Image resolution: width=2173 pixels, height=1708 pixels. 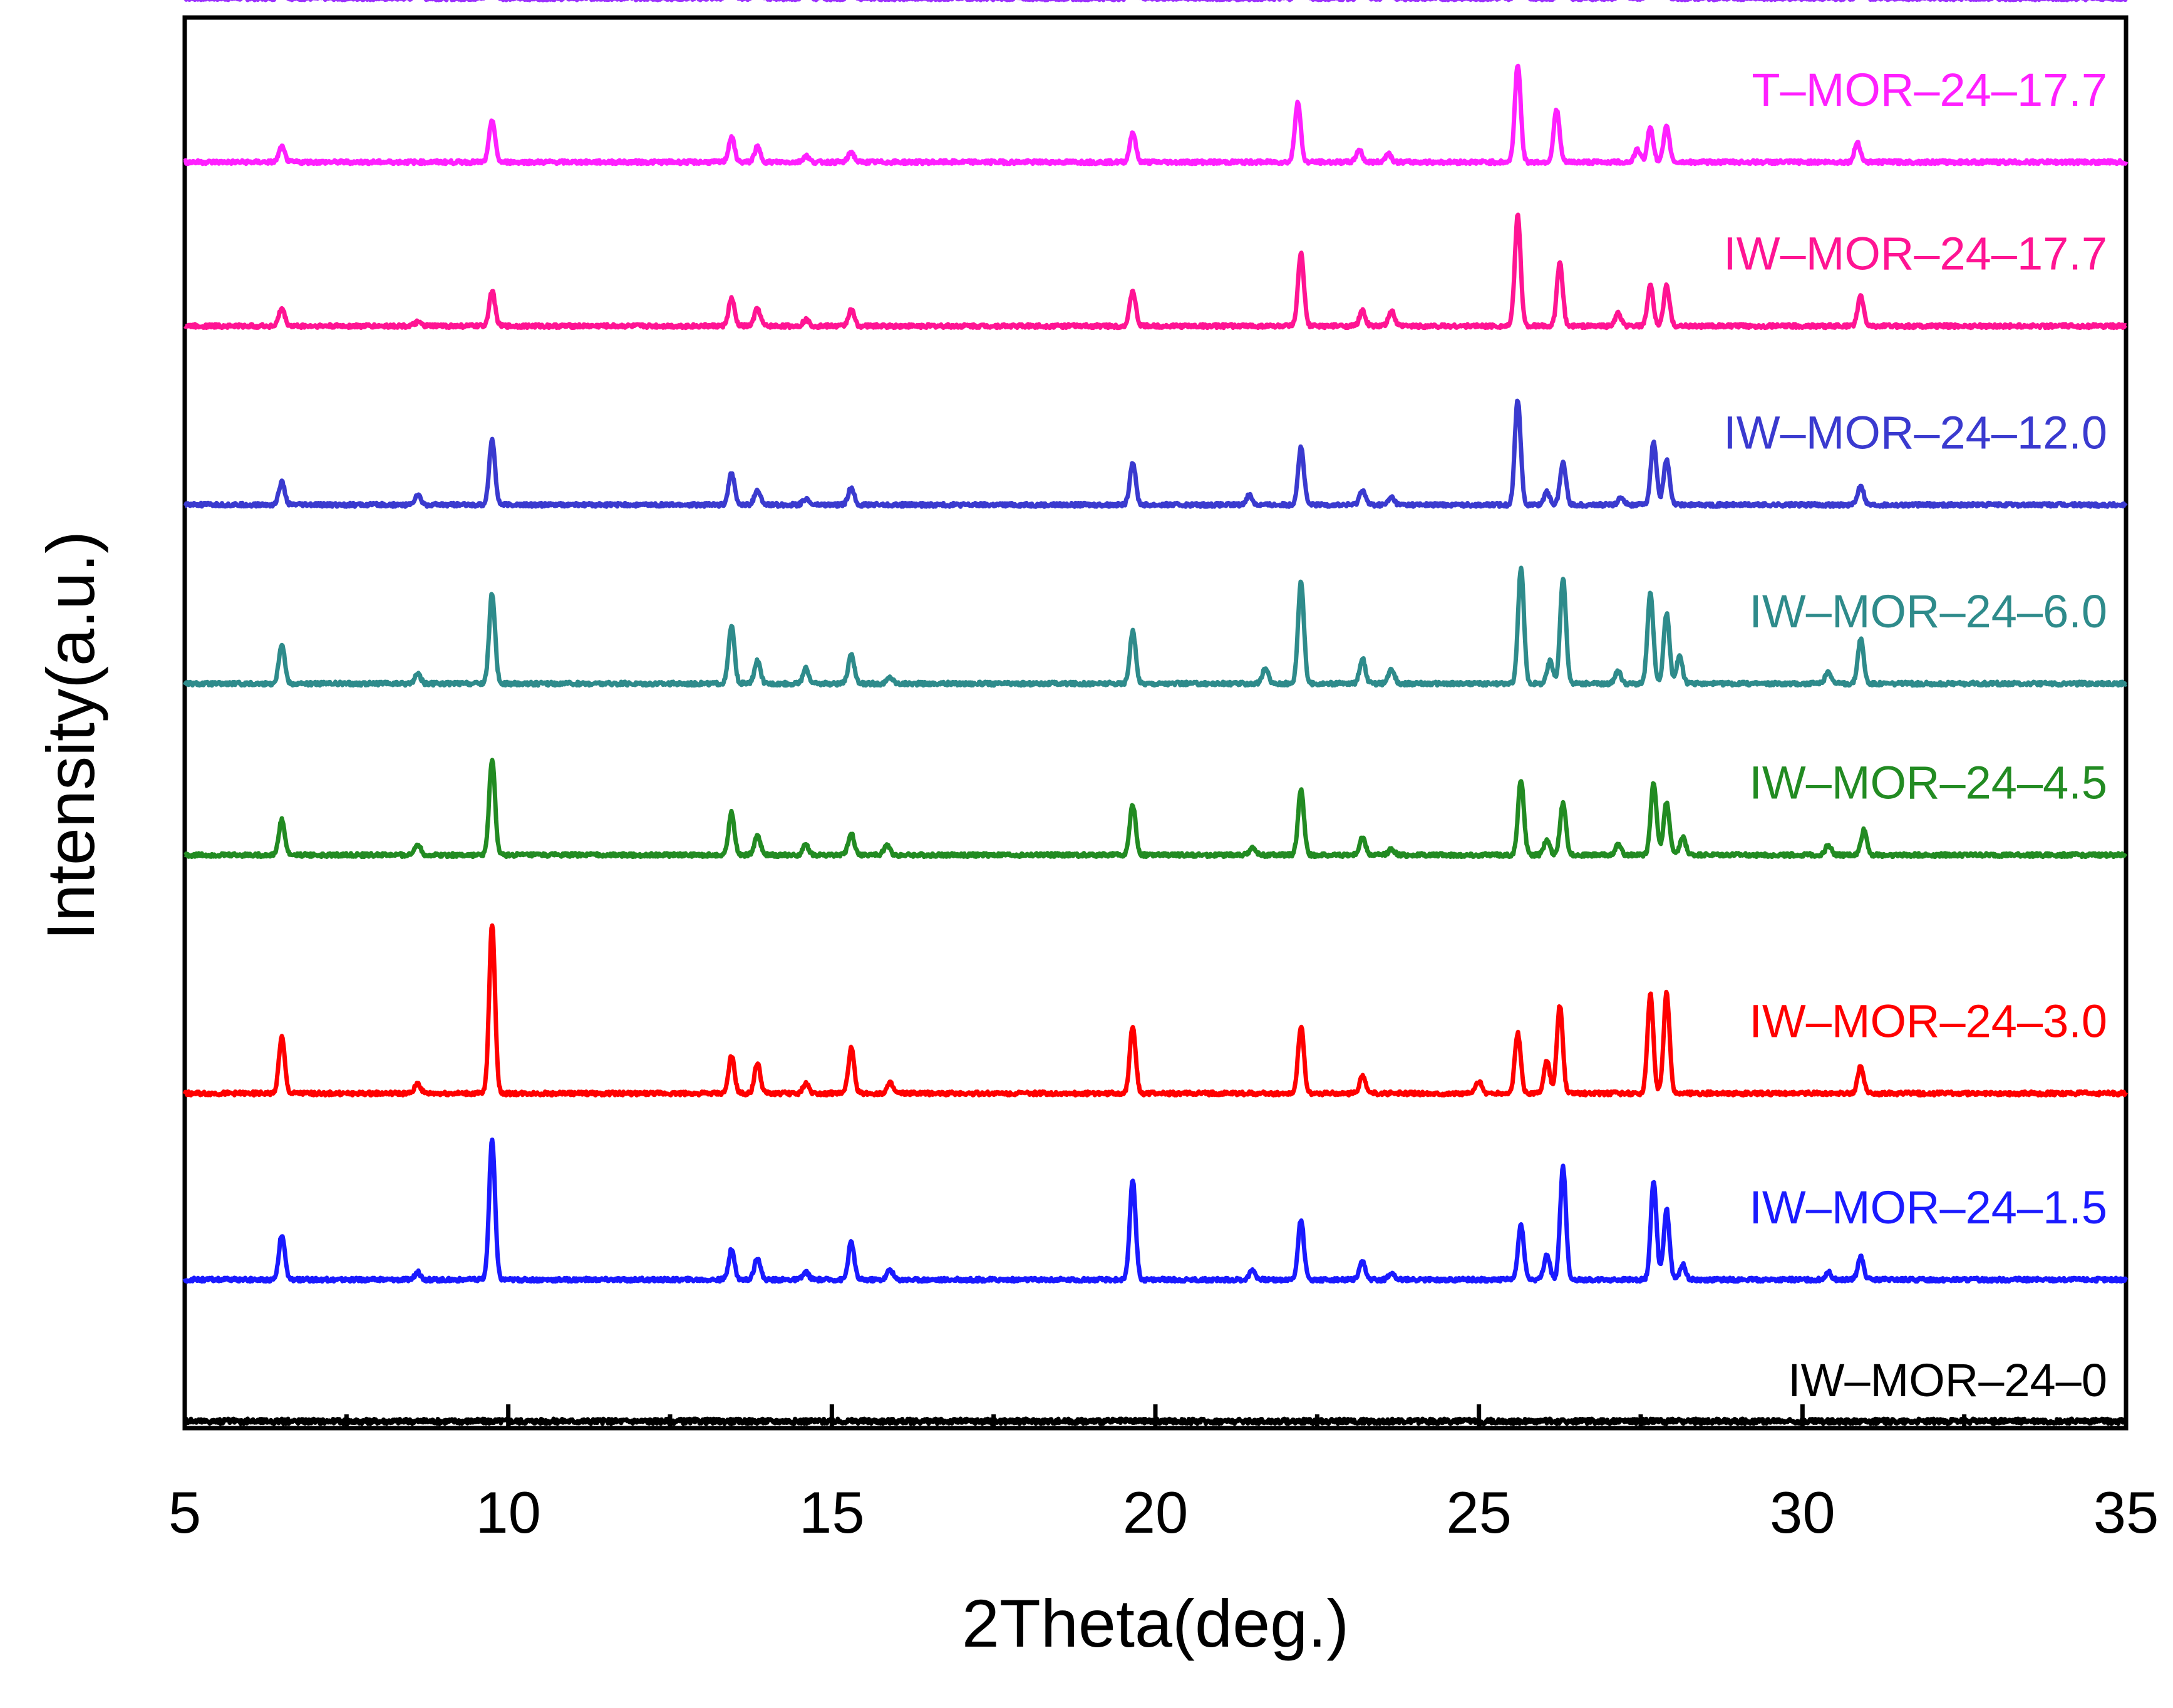 I want to click on x-tick-label: 10, so click(x=508, y=1512).